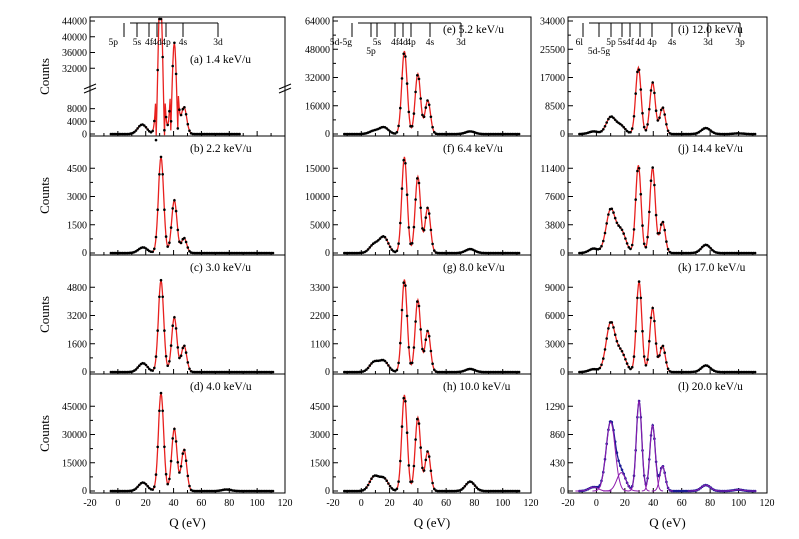  What do you see at coordinates (555, 197) in the screenshot?
I see `y-tick-label: 7600` at bounding box center [555, 197].